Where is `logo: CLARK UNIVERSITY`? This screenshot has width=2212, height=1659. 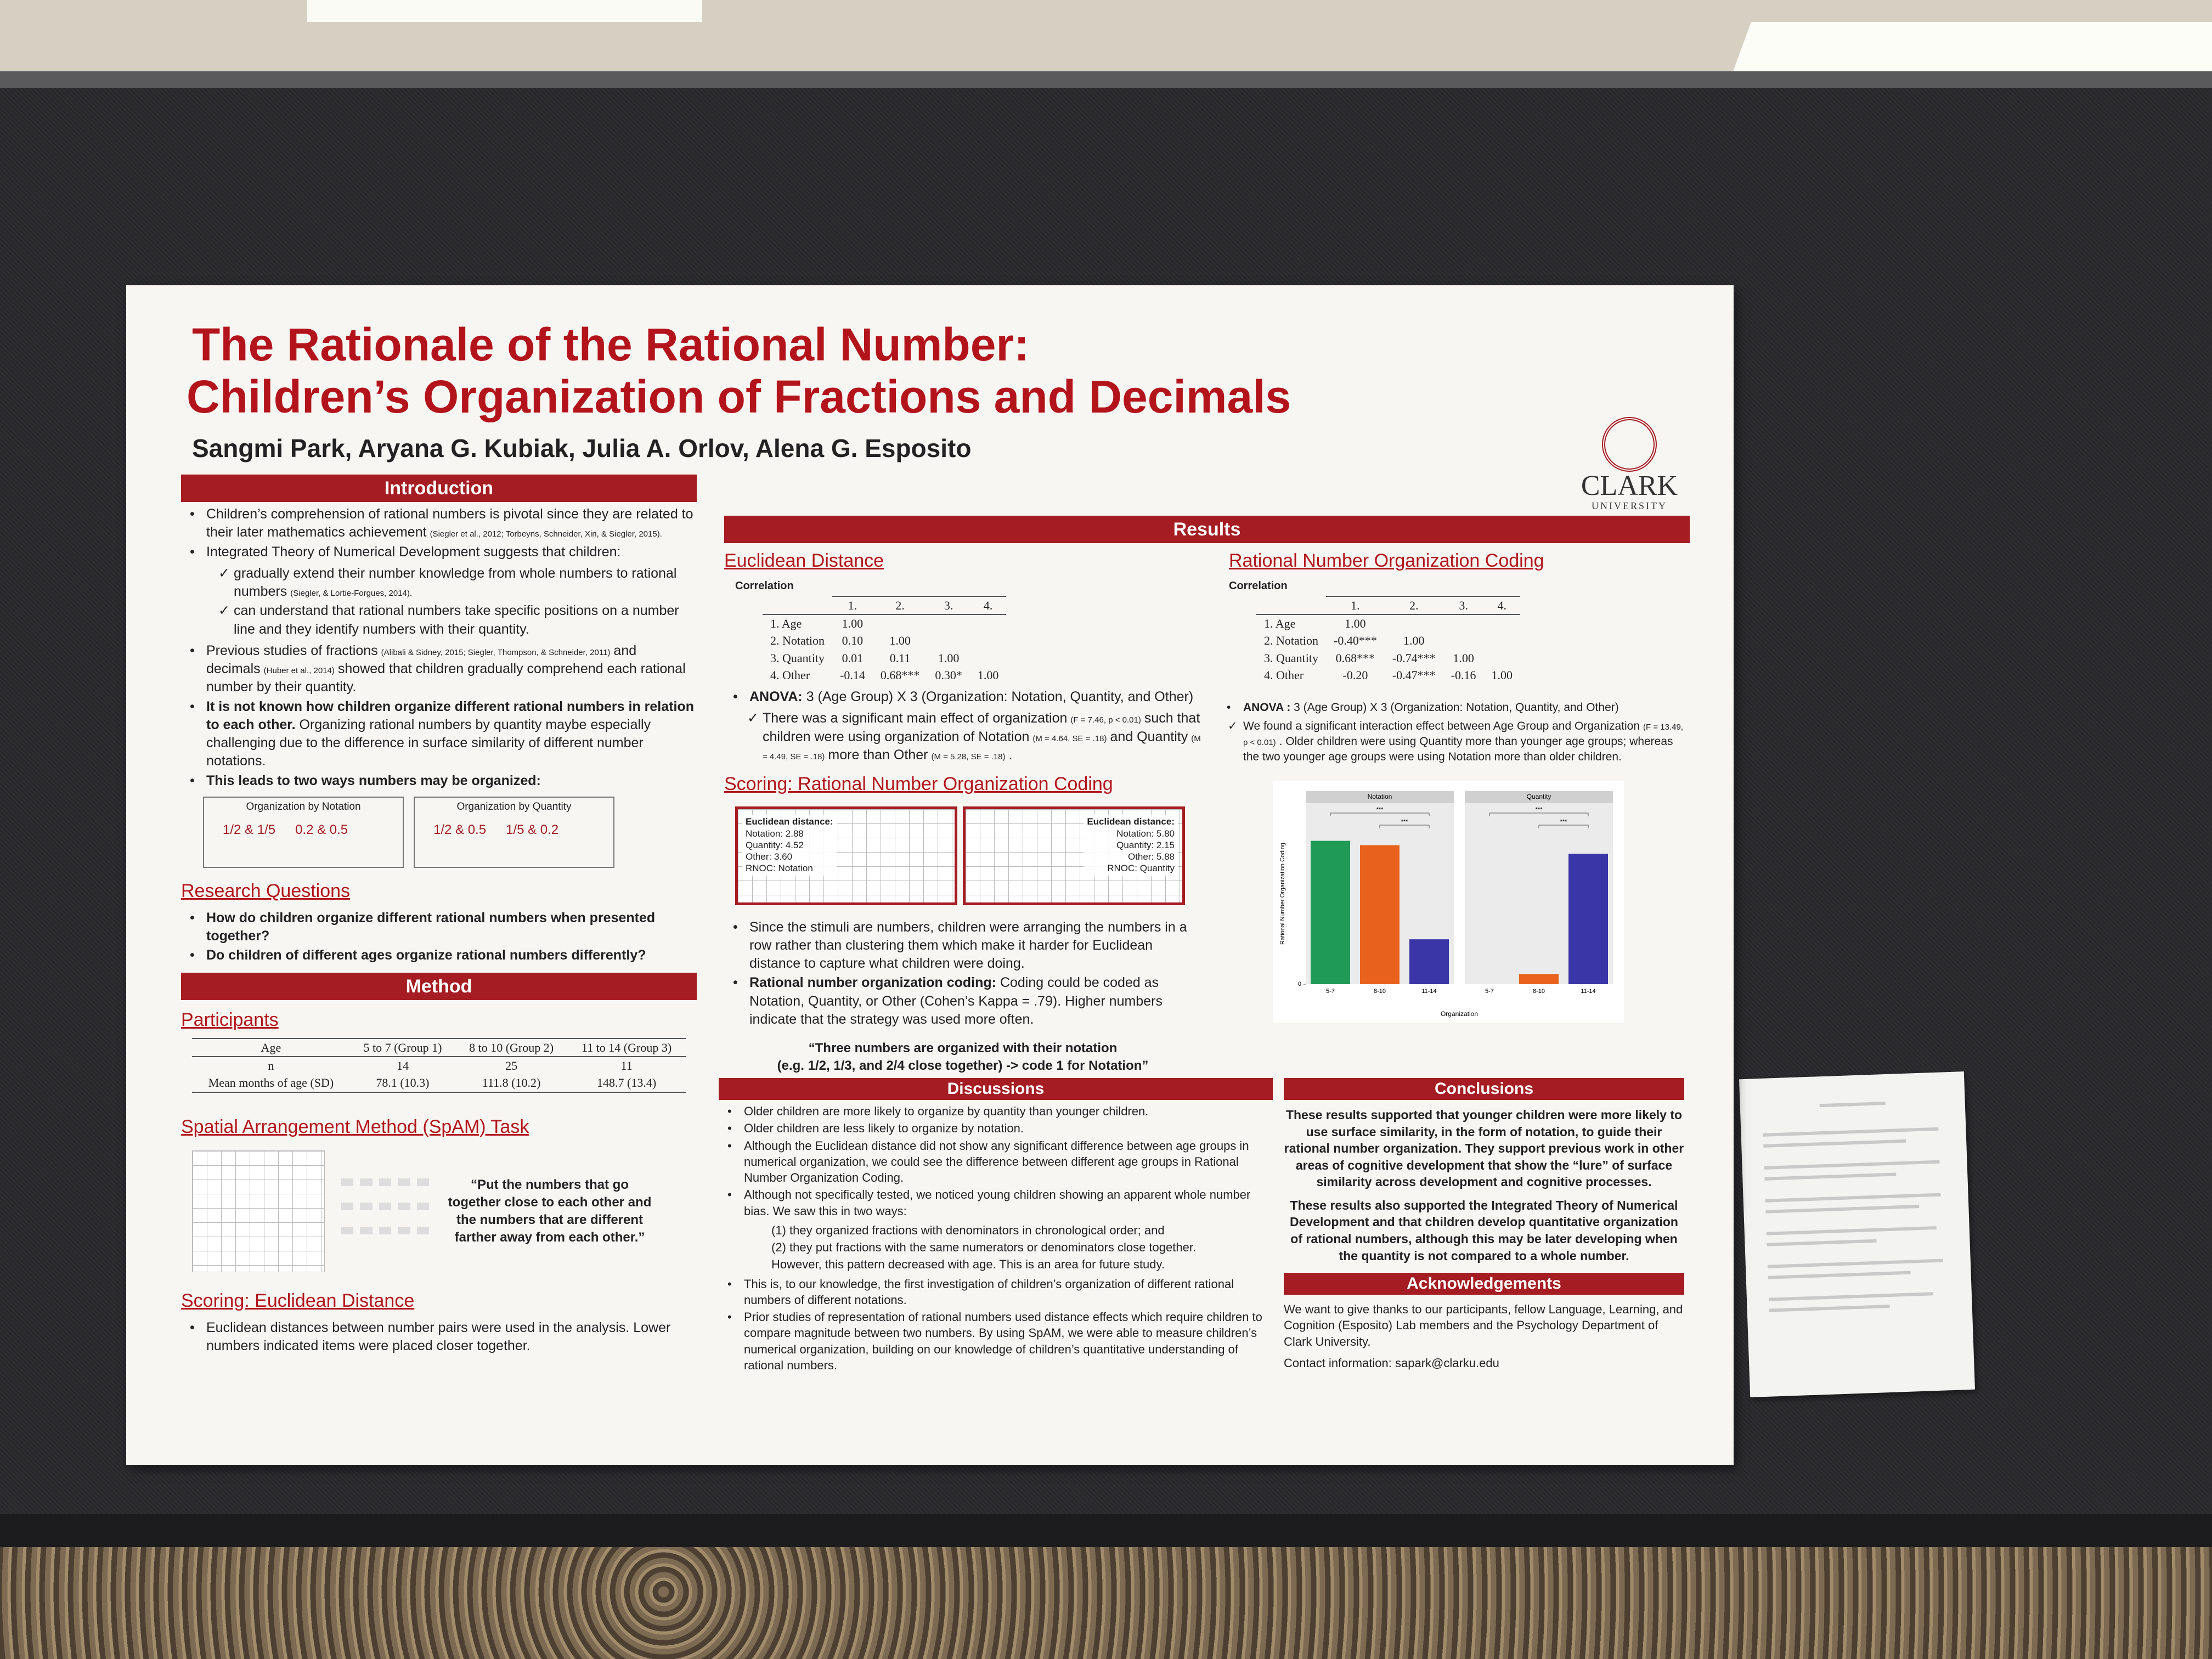 logo: CLARK UNIVERSITY is located at coordinates (1630, 465).